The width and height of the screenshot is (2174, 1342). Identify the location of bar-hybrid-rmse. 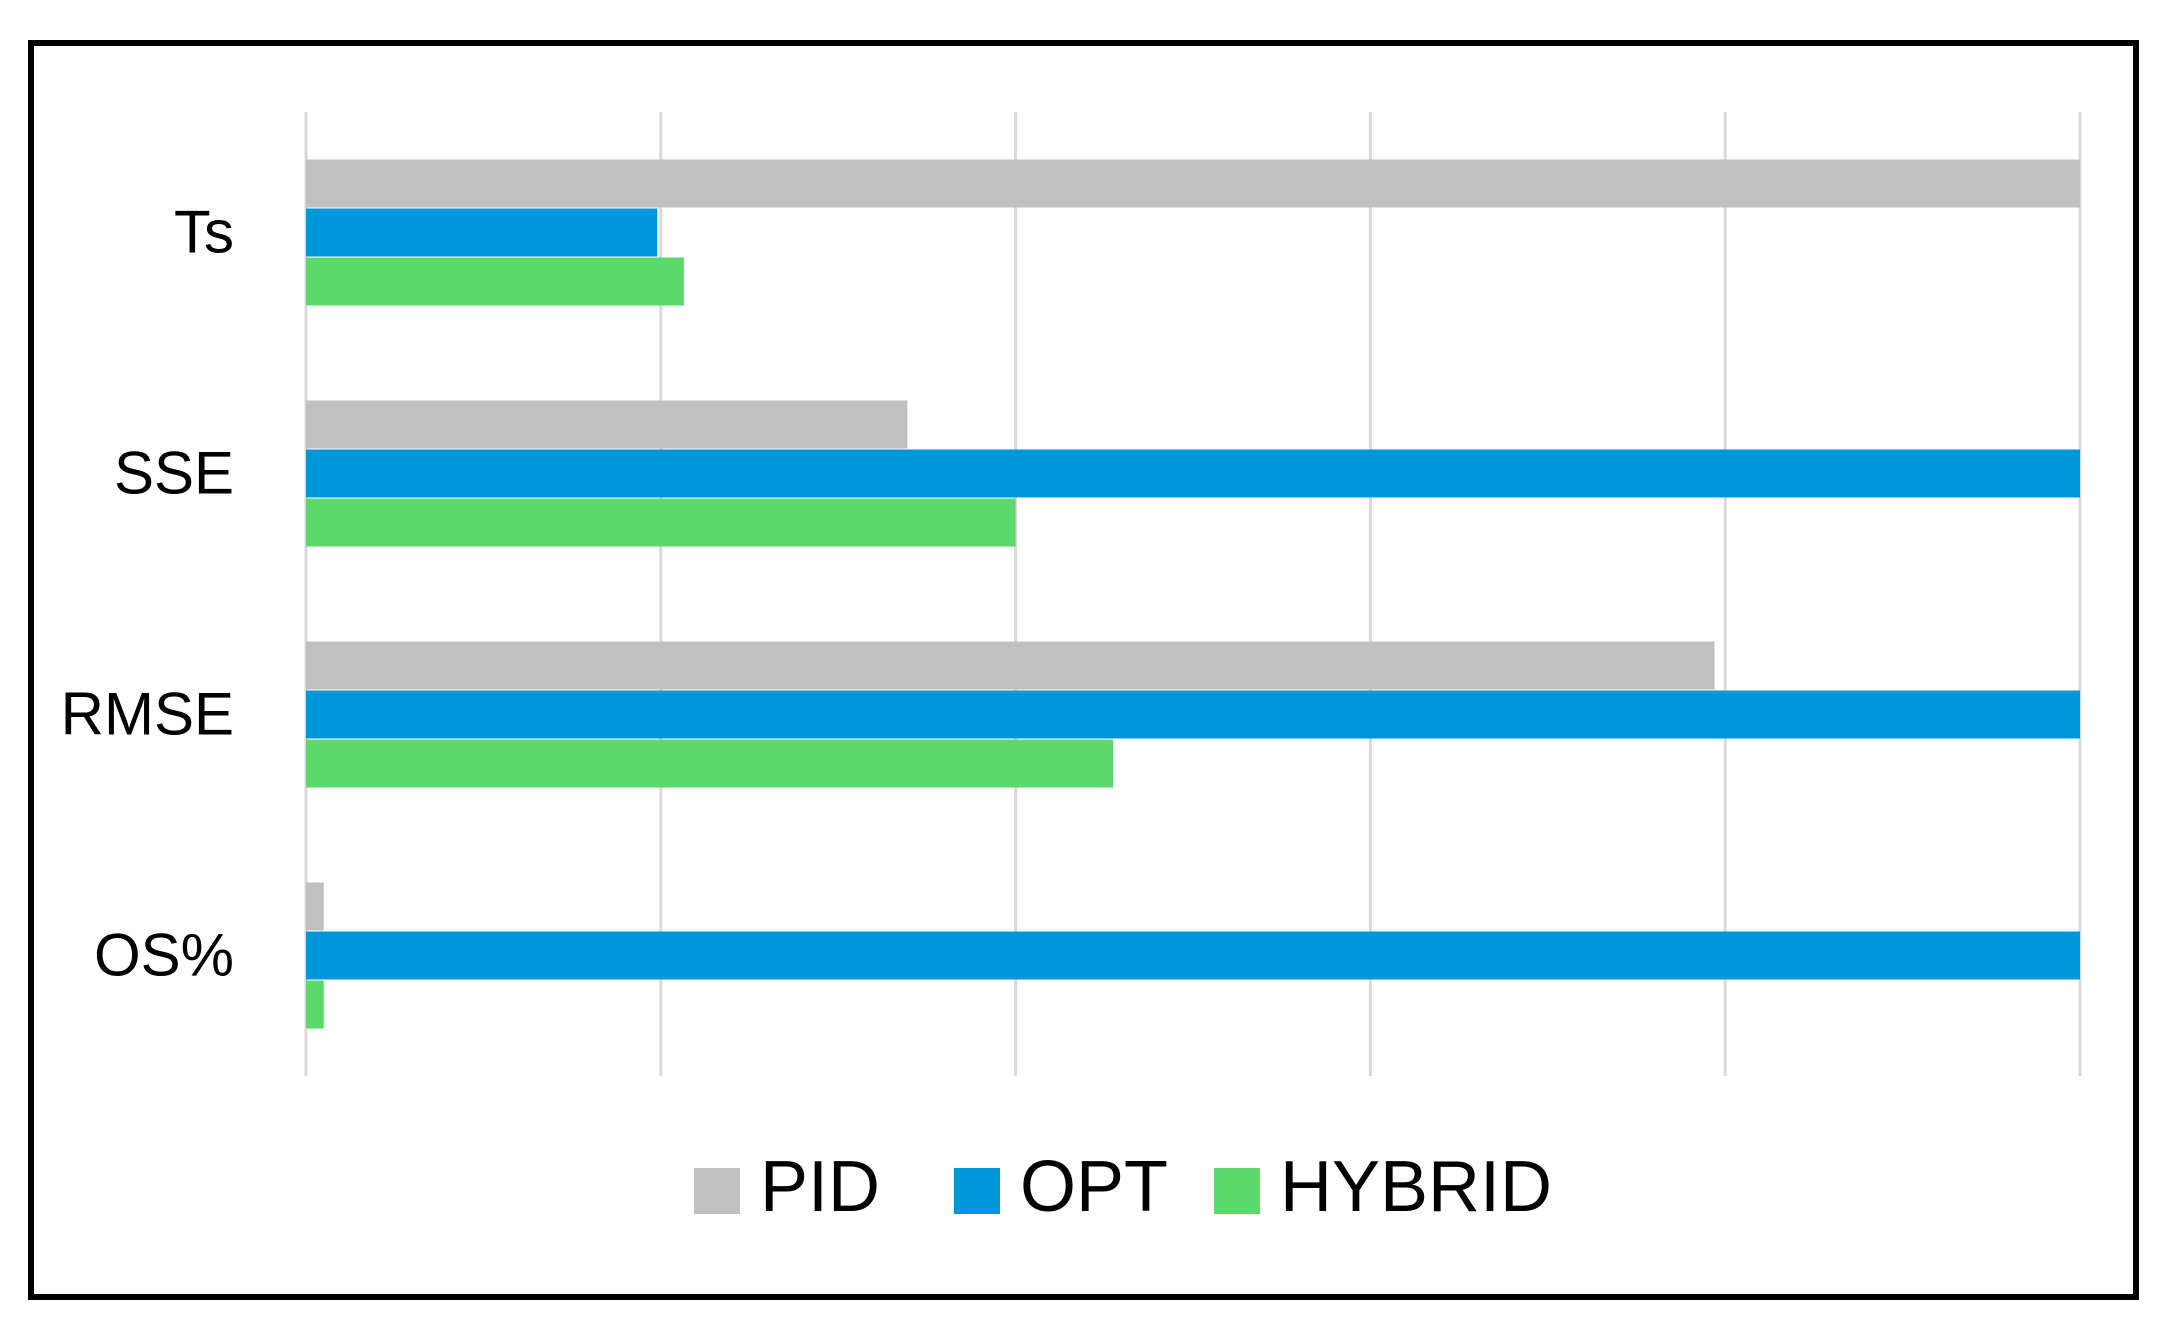
(710, 763).